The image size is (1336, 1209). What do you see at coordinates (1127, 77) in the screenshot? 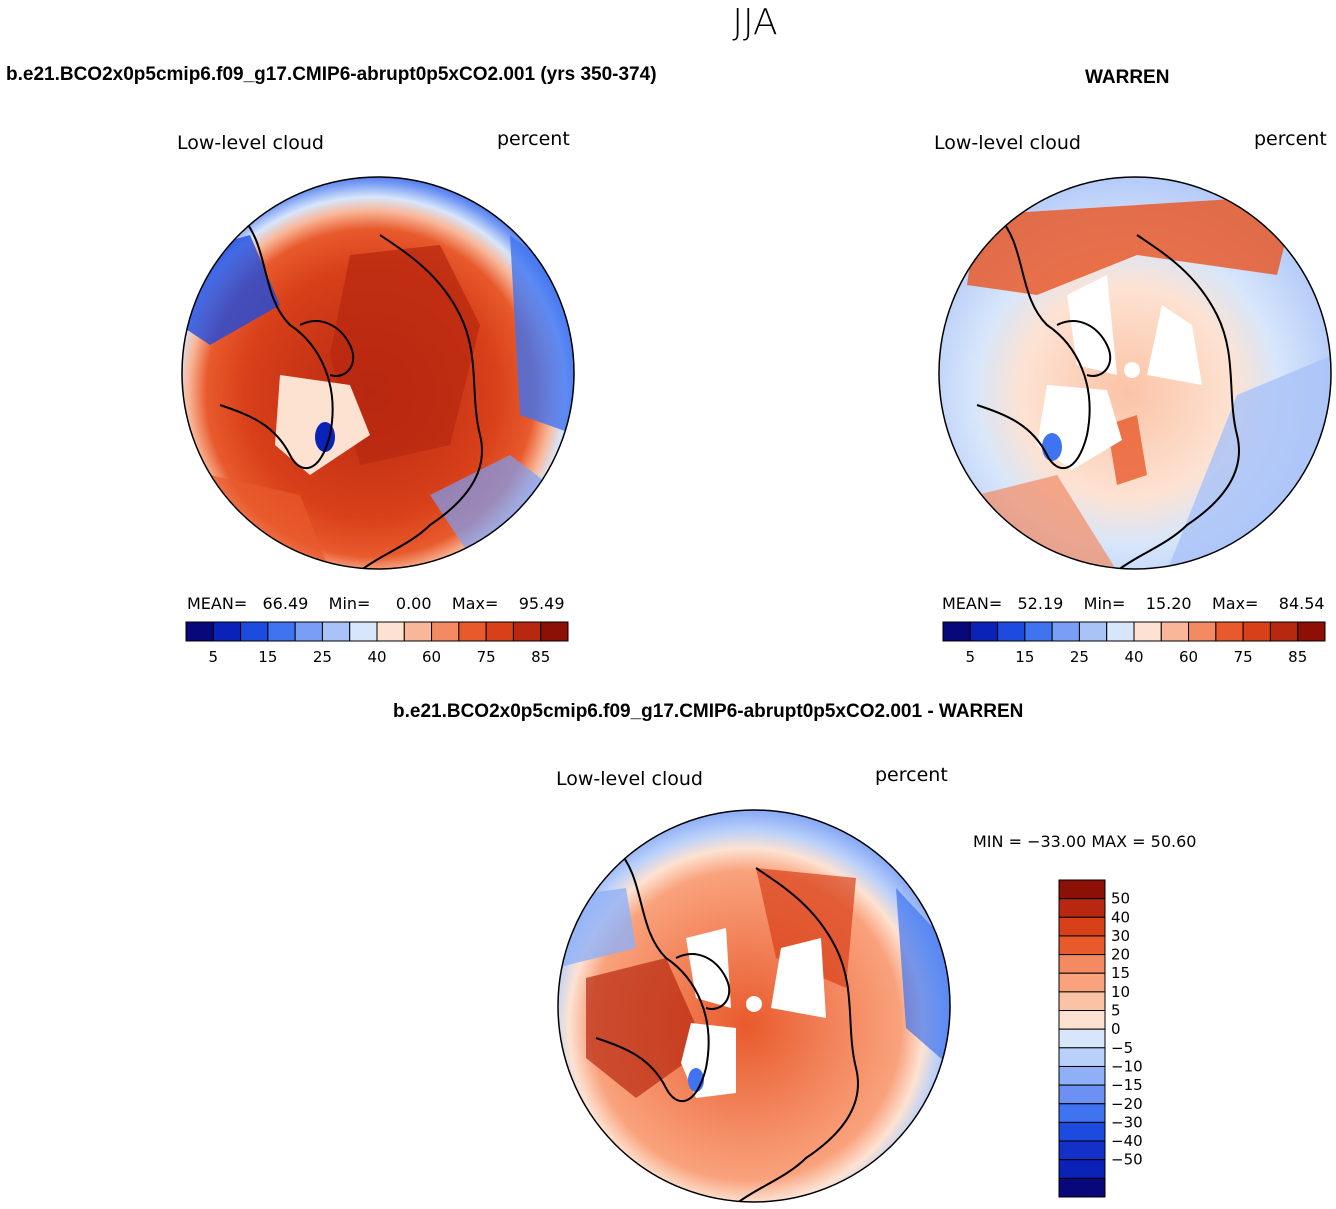
I see `panel2-title: WARREN` at bounding box center [1127, 77].